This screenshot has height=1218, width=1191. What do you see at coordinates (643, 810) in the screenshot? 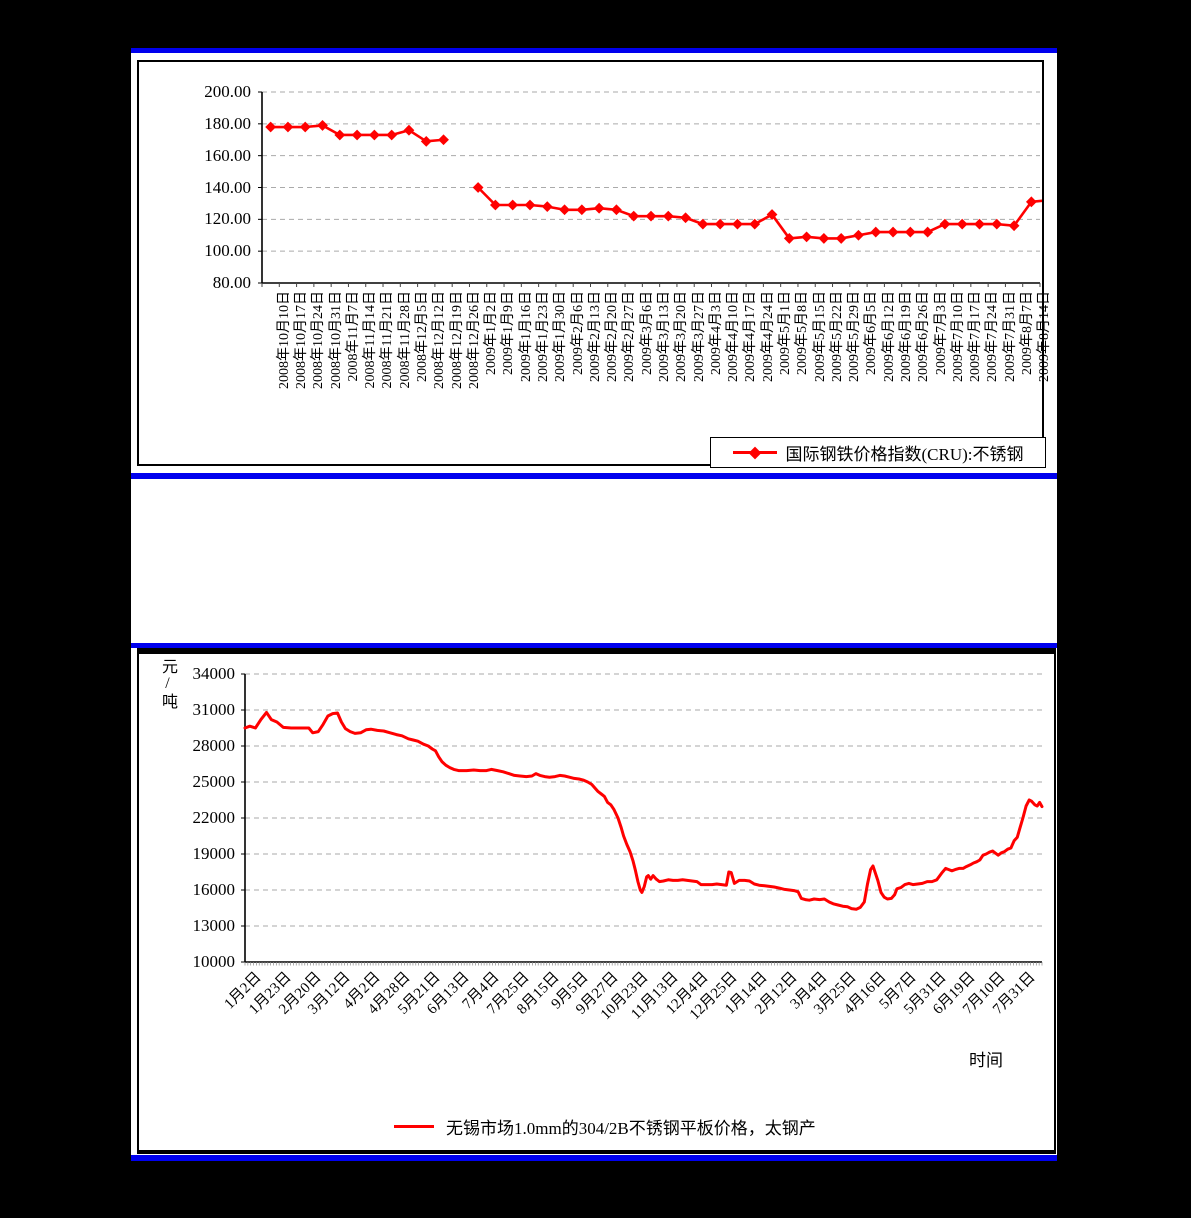
I see `series-line` at bounding box center [643, 810].